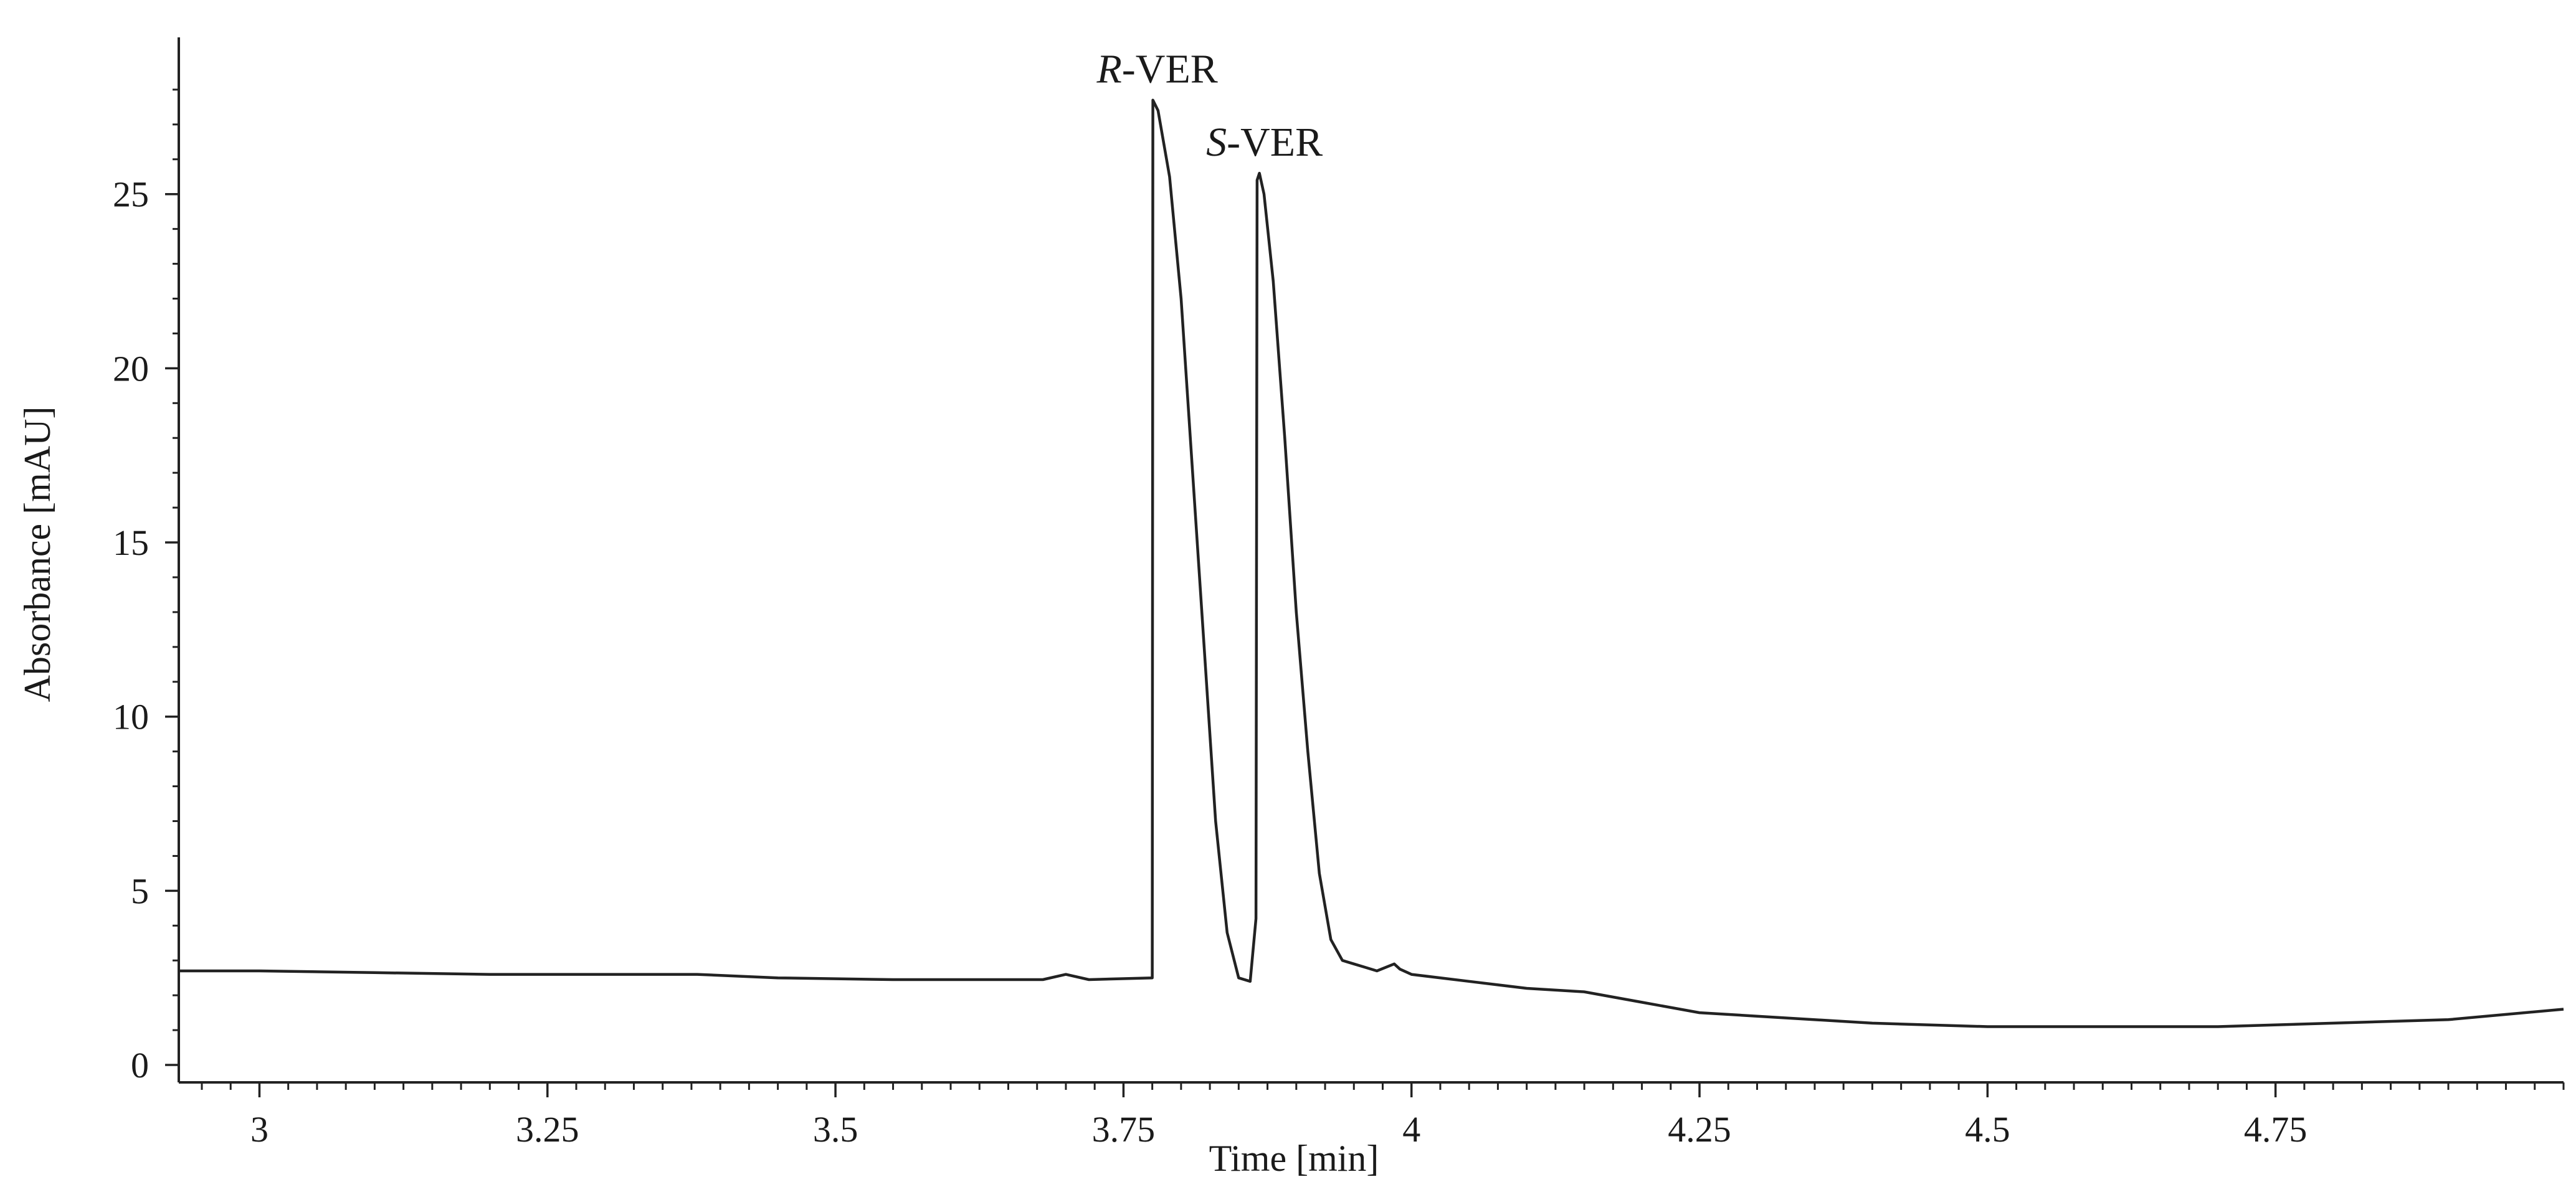 This screenshot has height=1187, width=2576. I want to click on peak-label: S-VER, so click(1264, 142).